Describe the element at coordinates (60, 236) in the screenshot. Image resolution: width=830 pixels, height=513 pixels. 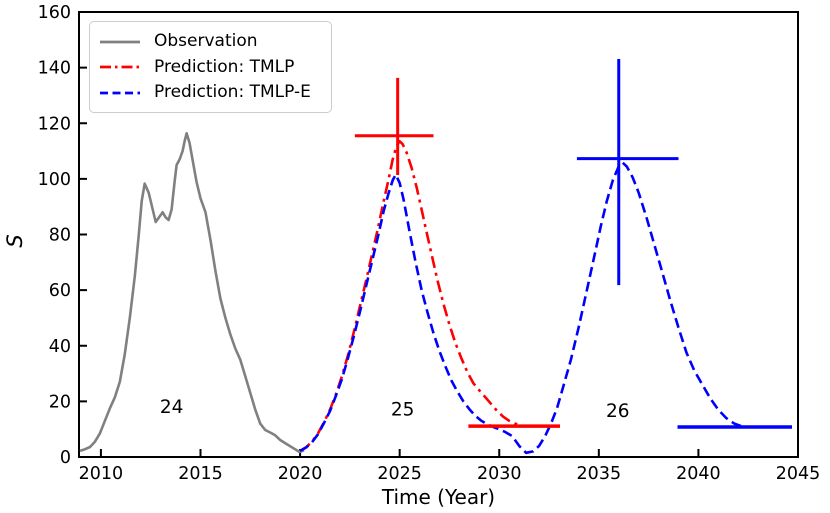
I see `y-tick-label: 80` at that location.